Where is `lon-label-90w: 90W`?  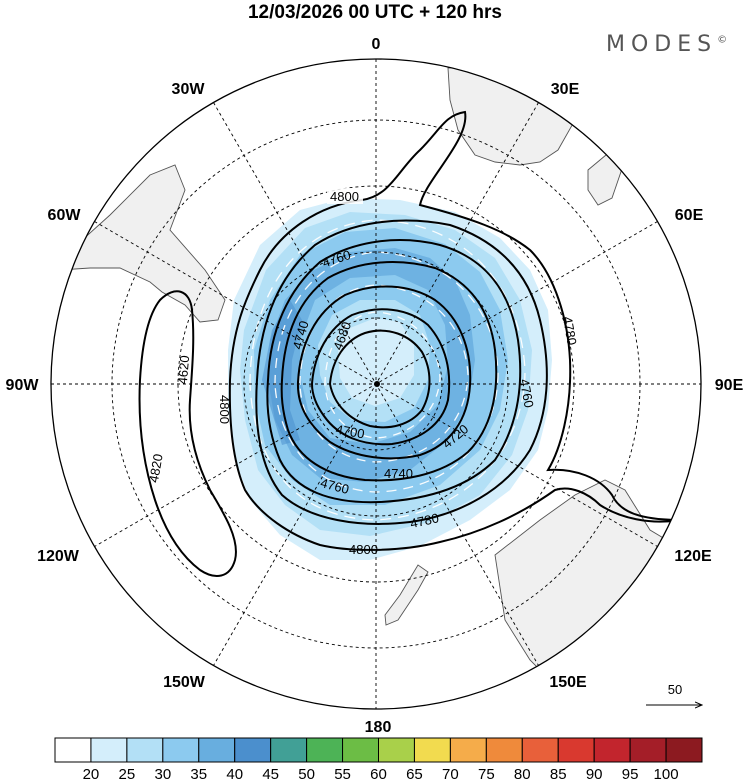 lon-label-90w: 90W is located at coordinates (23, 385).